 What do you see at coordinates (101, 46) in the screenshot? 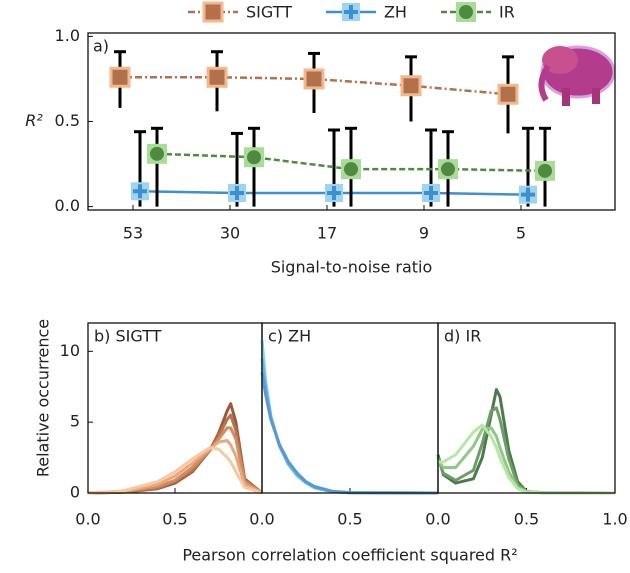
I see `panel-label: a)` at bounding box center [101, 46].